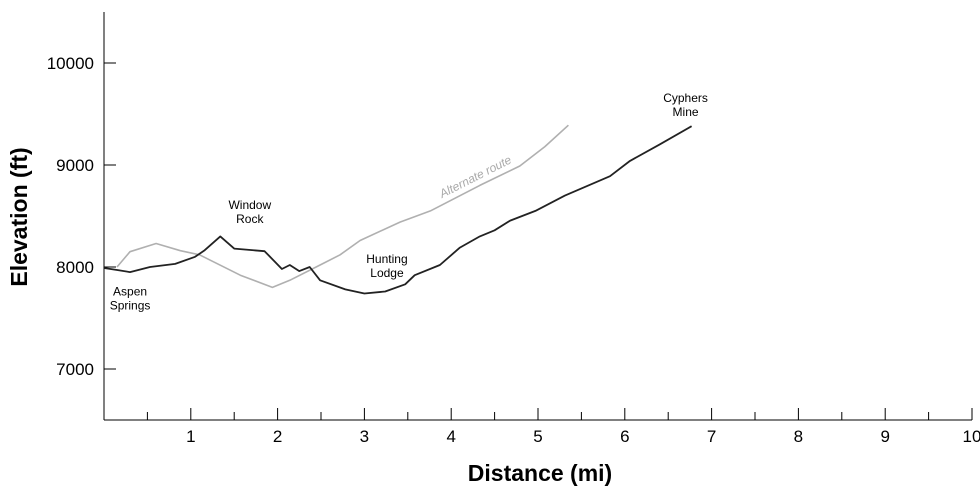 This screenshot has width=980, height=490. I want to click on annotation-line: Rock, so click(250, 219).